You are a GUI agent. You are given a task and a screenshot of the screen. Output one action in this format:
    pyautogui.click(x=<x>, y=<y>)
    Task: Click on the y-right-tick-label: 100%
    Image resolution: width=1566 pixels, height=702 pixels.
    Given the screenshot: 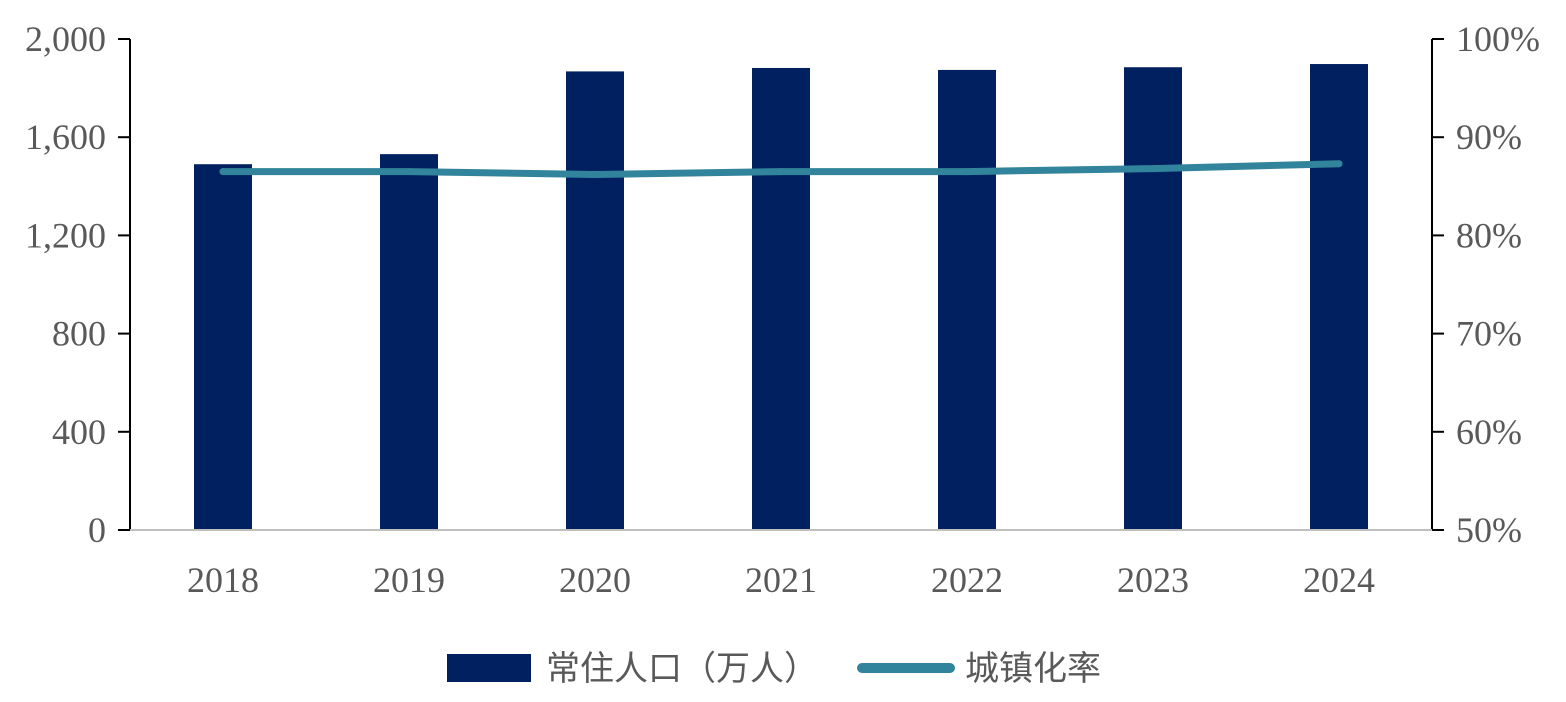 What is the action you would take?
    pyautogui.click(x=1498, y=39)
    